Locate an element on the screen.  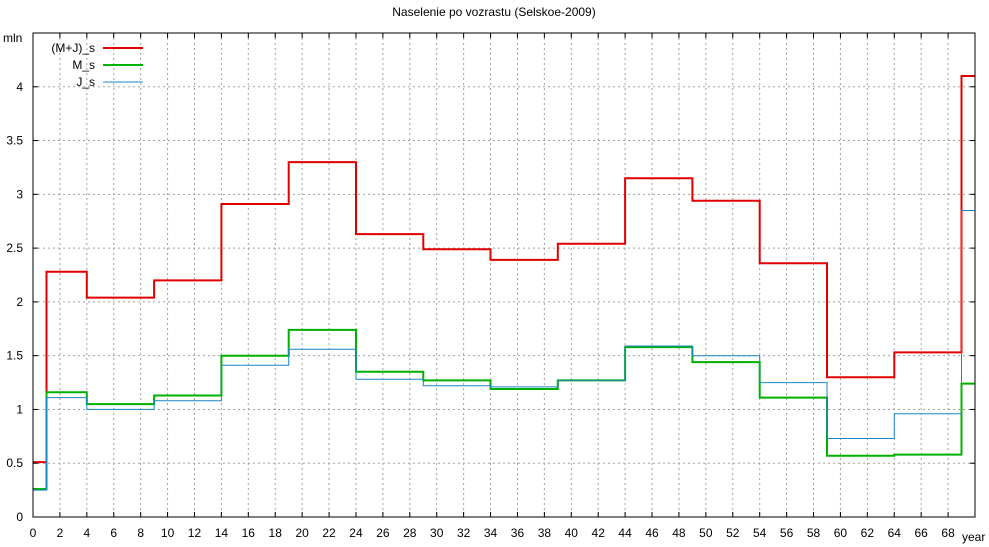
x-tick-label: 54 is located at coordinates (760, 533).